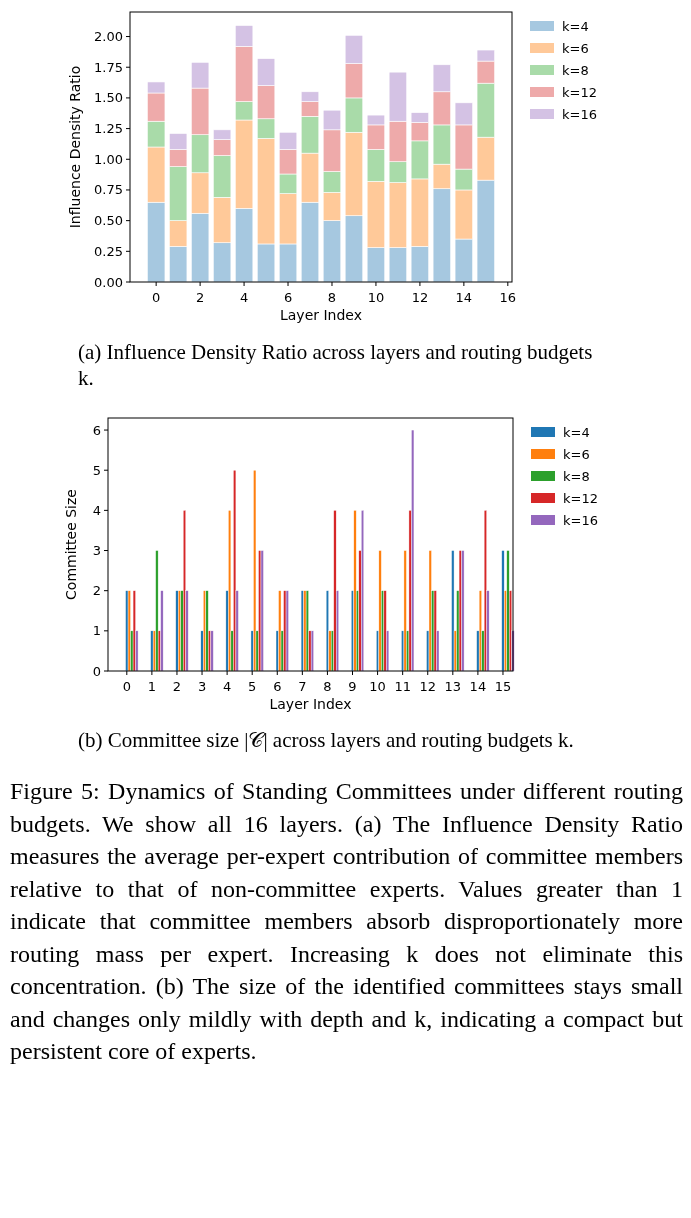 This screenshot has height=1218, width=691. I want to click on text: (b) Committee size |𝒞| across layers and routing budgets k., so click(326, 740).